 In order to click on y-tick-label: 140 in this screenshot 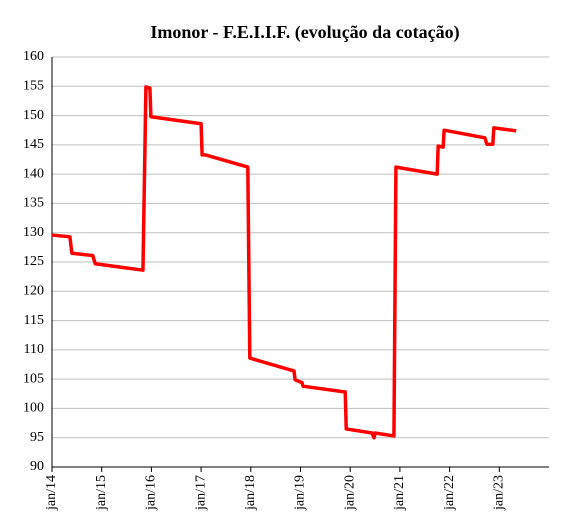, I will do `click(33, 173)`.